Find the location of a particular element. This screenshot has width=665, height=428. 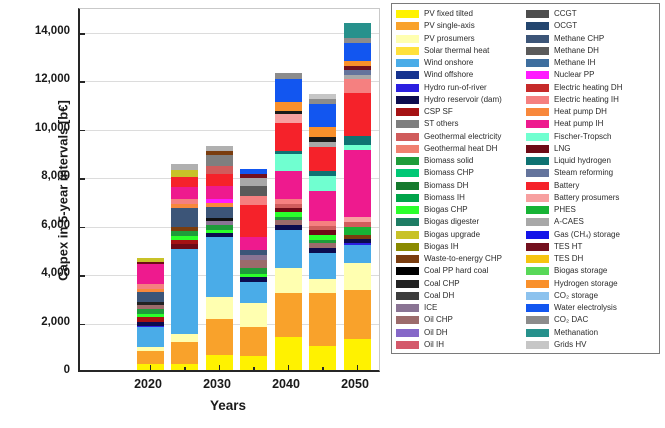

legend-item: TES DH is located at coordinates (590, 259).